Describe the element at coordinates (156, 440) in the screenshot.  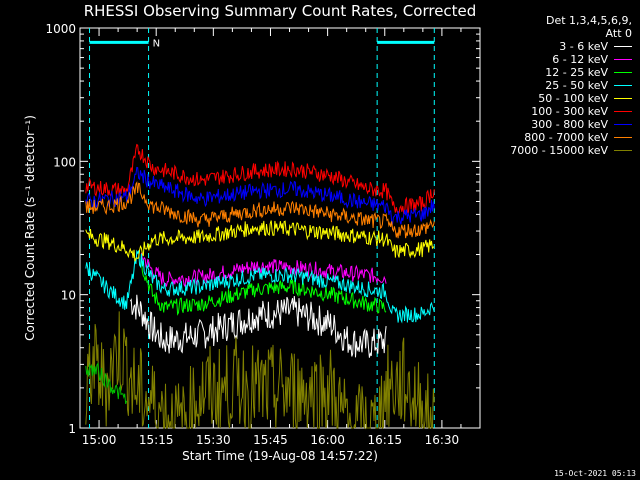
I see `x-tick-label: 15:15` at that location.